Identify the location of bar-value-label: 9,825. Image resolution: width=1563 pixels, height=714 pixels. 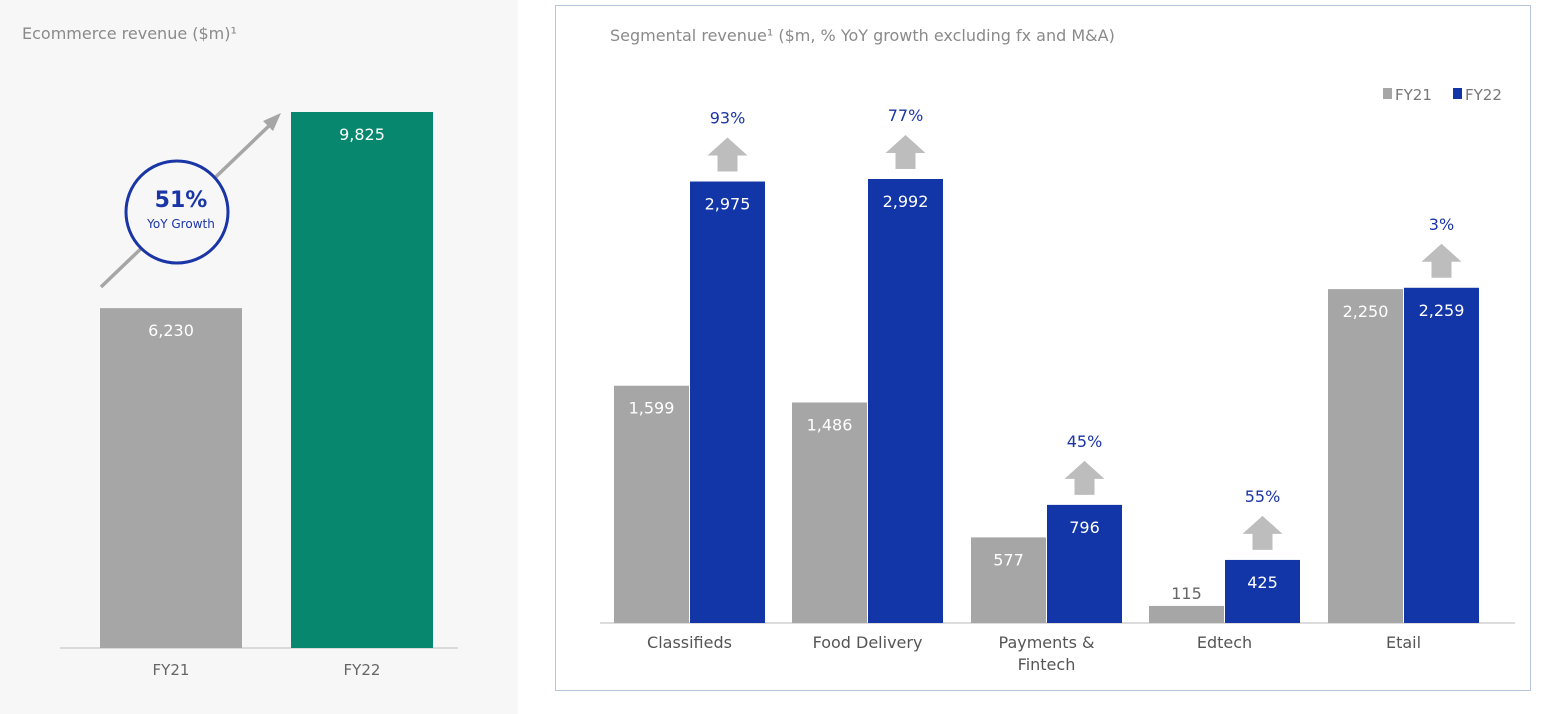
(362, 134).